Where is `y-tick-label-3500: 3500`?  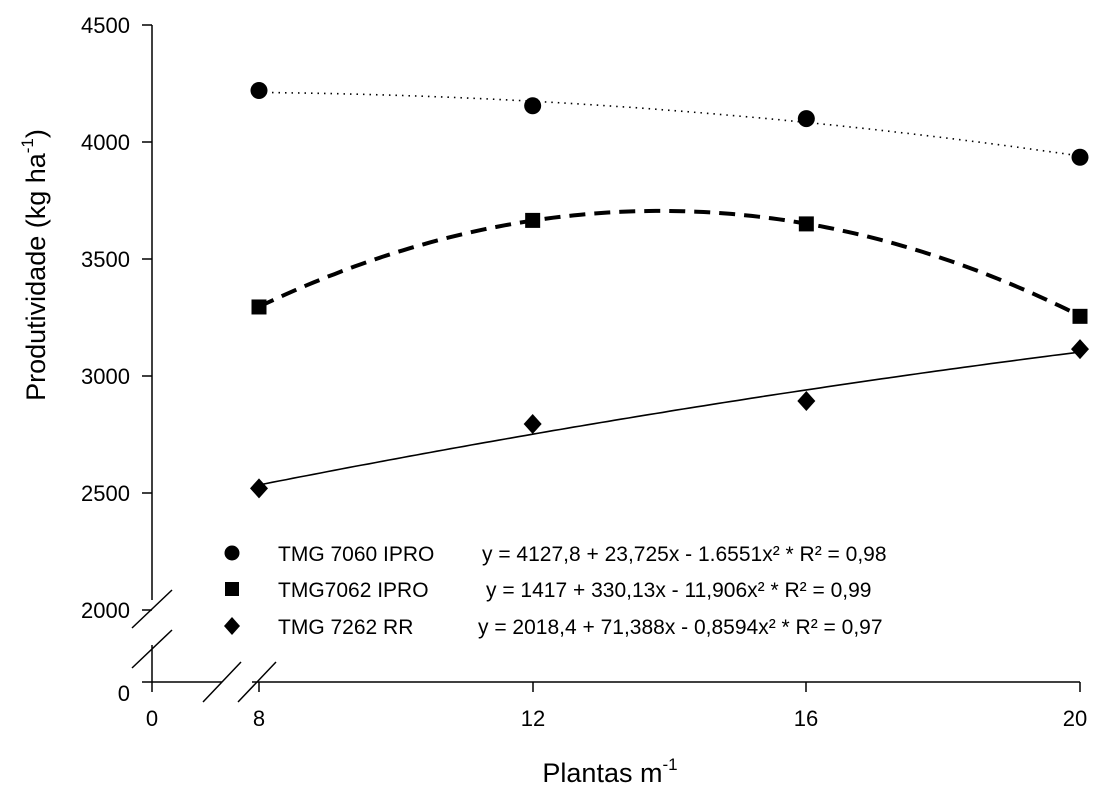
y-tick-label-3500: 3500 is located at coordinates (105, 259).